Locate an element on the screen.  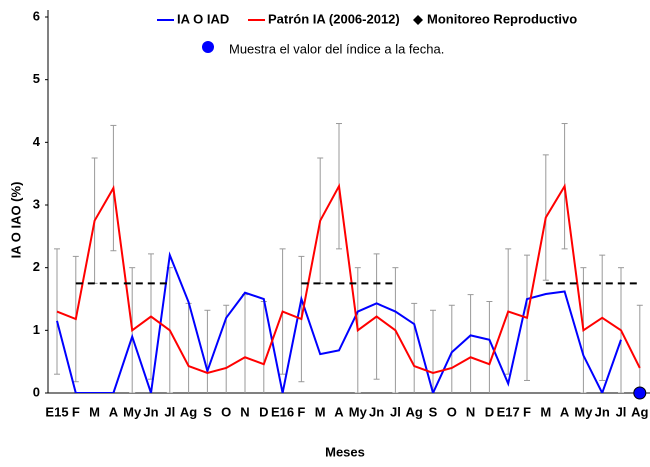
y-axis-title: IA O IAO (%) is located at coordinates (15, 220).